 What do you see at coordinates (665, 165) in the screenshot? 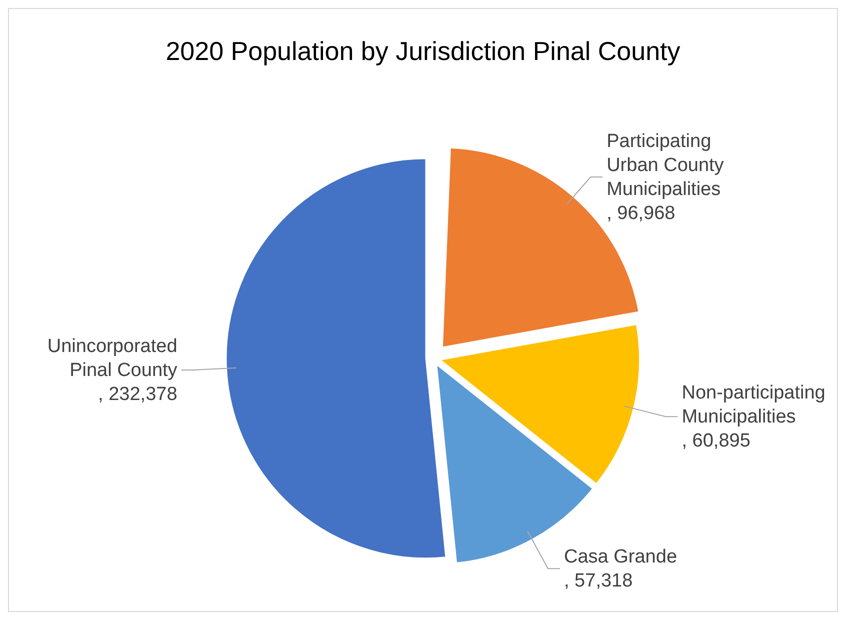
I see `slice-label: Participating Urban County Municipalities` at bounding box center [665, 165].